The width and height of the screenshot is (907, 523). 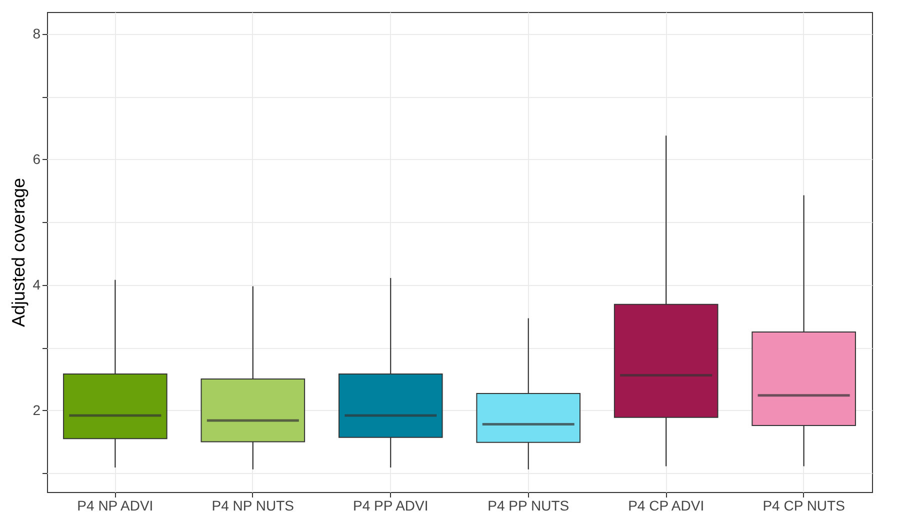 What do you see at coordinates (390, 506) in the screenshot?
I see `x-tick-label: P4 PP ADVI` at bounding box center [390, 506].